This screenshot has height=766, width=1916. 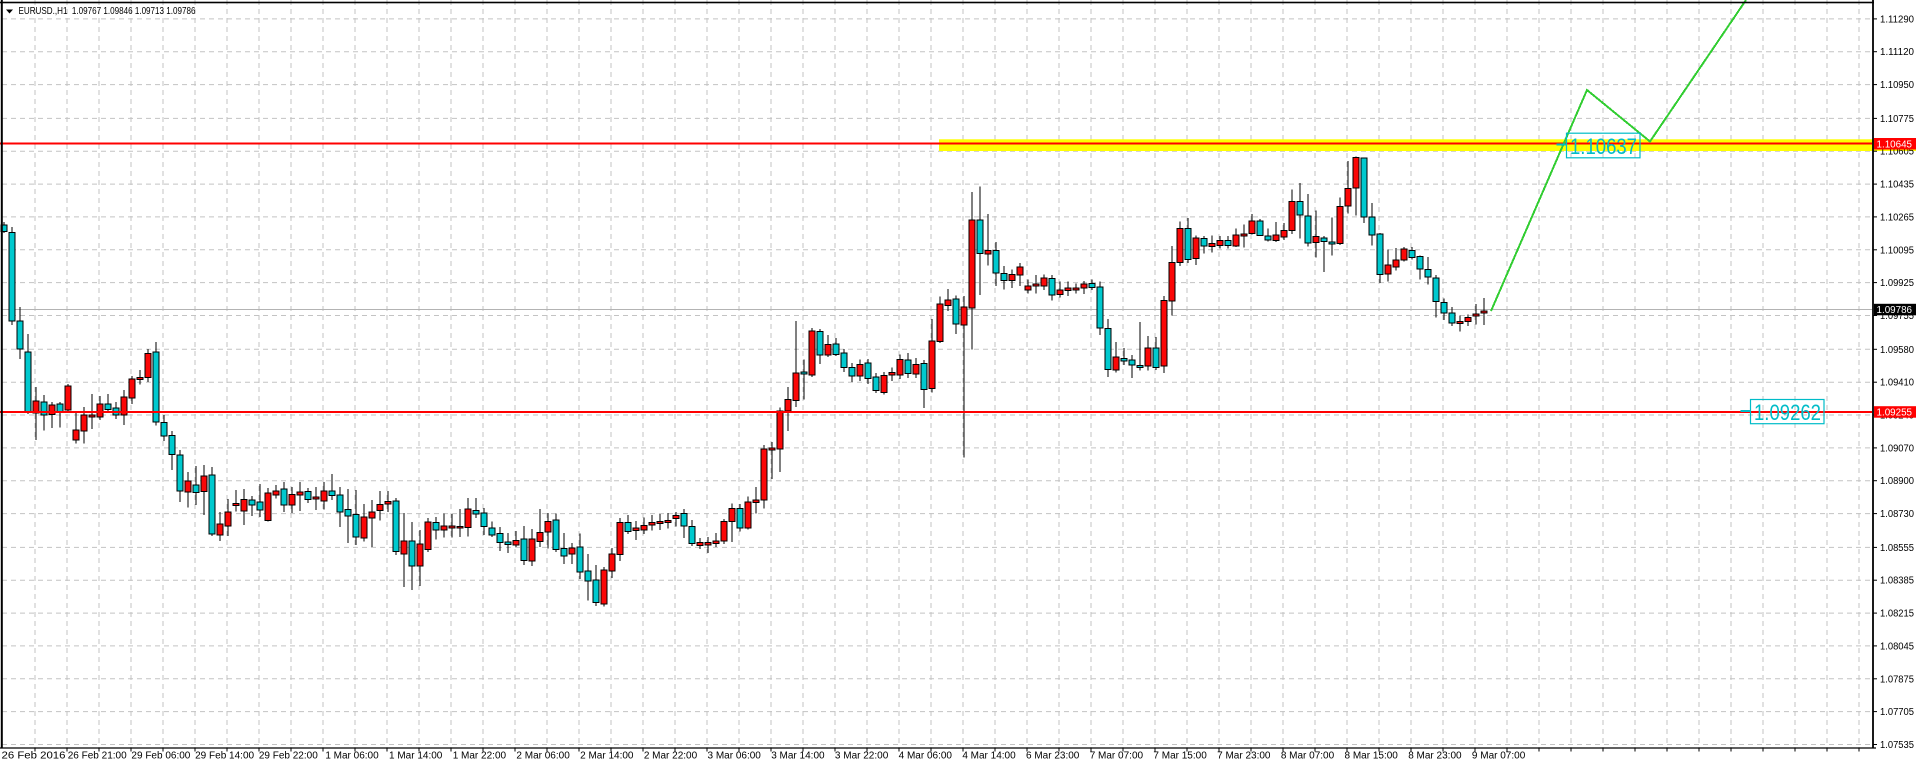 I want to click on svg-text: 1.10605, so click(x=1897, y=152).